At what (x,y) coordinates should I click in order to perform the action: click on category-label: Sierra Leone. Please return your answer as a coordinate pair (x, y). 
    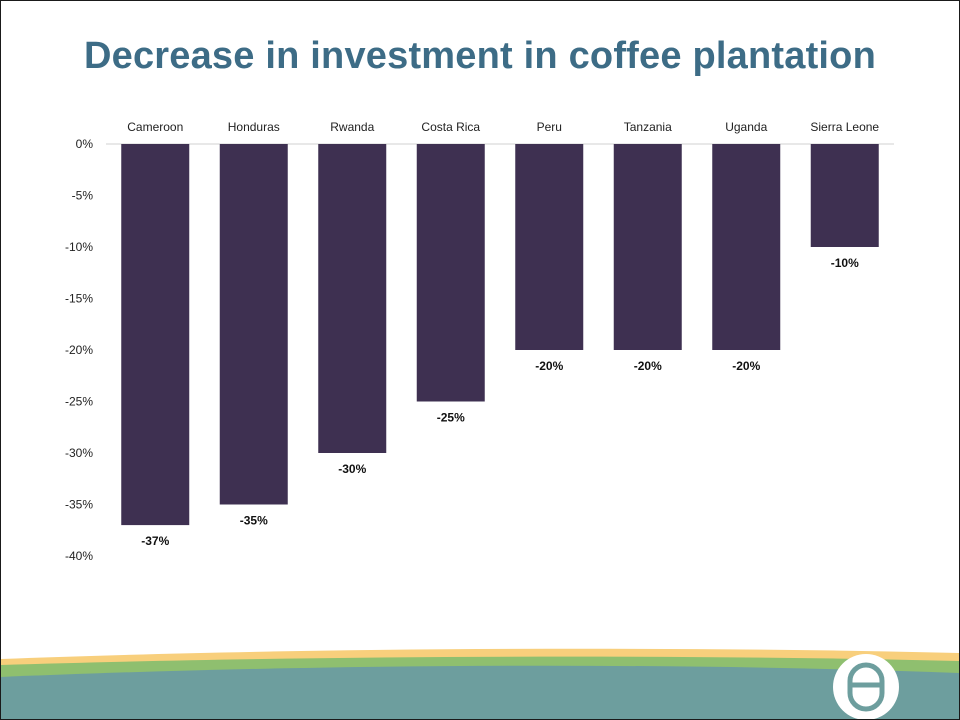
    Looking at the image, I should click on (844, 127).